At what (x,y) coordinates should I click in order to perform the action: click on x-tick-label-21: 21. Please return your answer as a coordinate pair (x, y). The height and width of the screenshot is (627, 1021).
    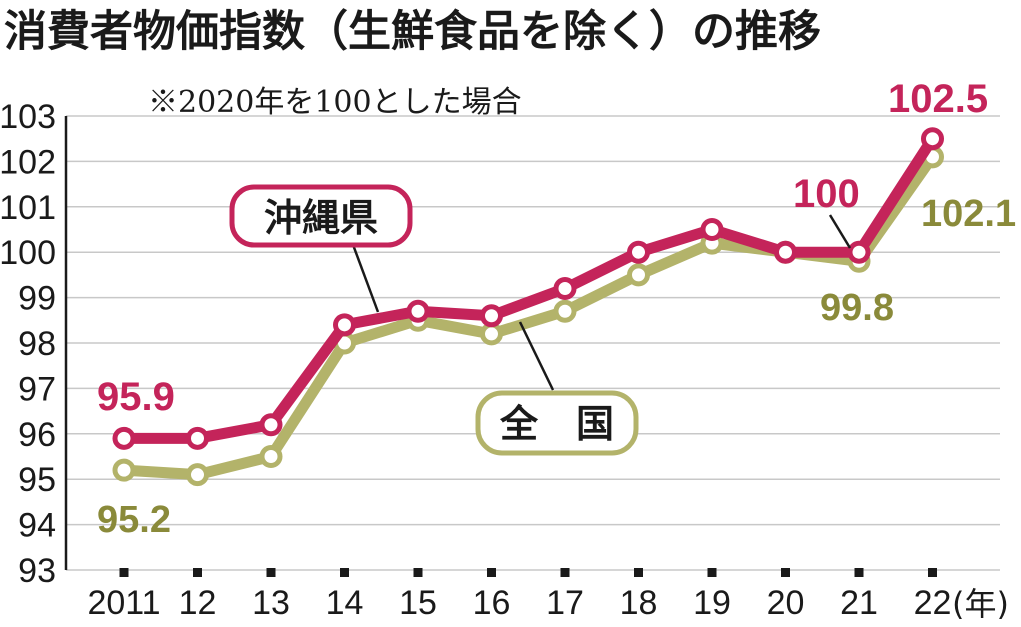
    Looking at the image, I should click on (859, 603).